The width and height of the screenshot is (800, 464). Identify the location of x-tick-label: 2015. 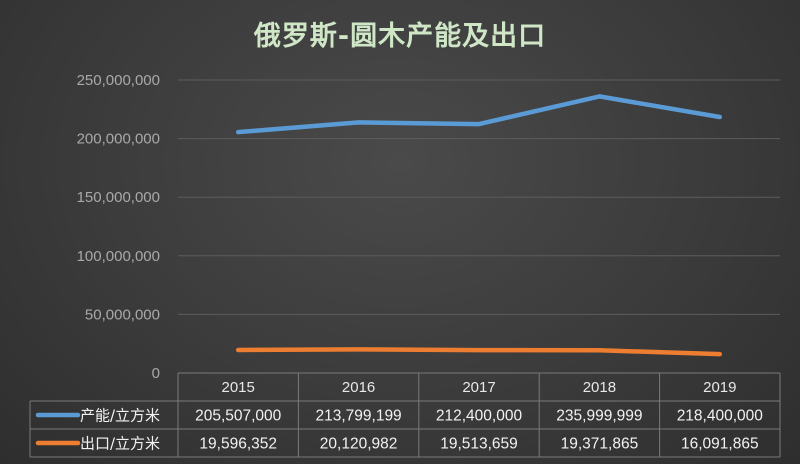
(238, 387).